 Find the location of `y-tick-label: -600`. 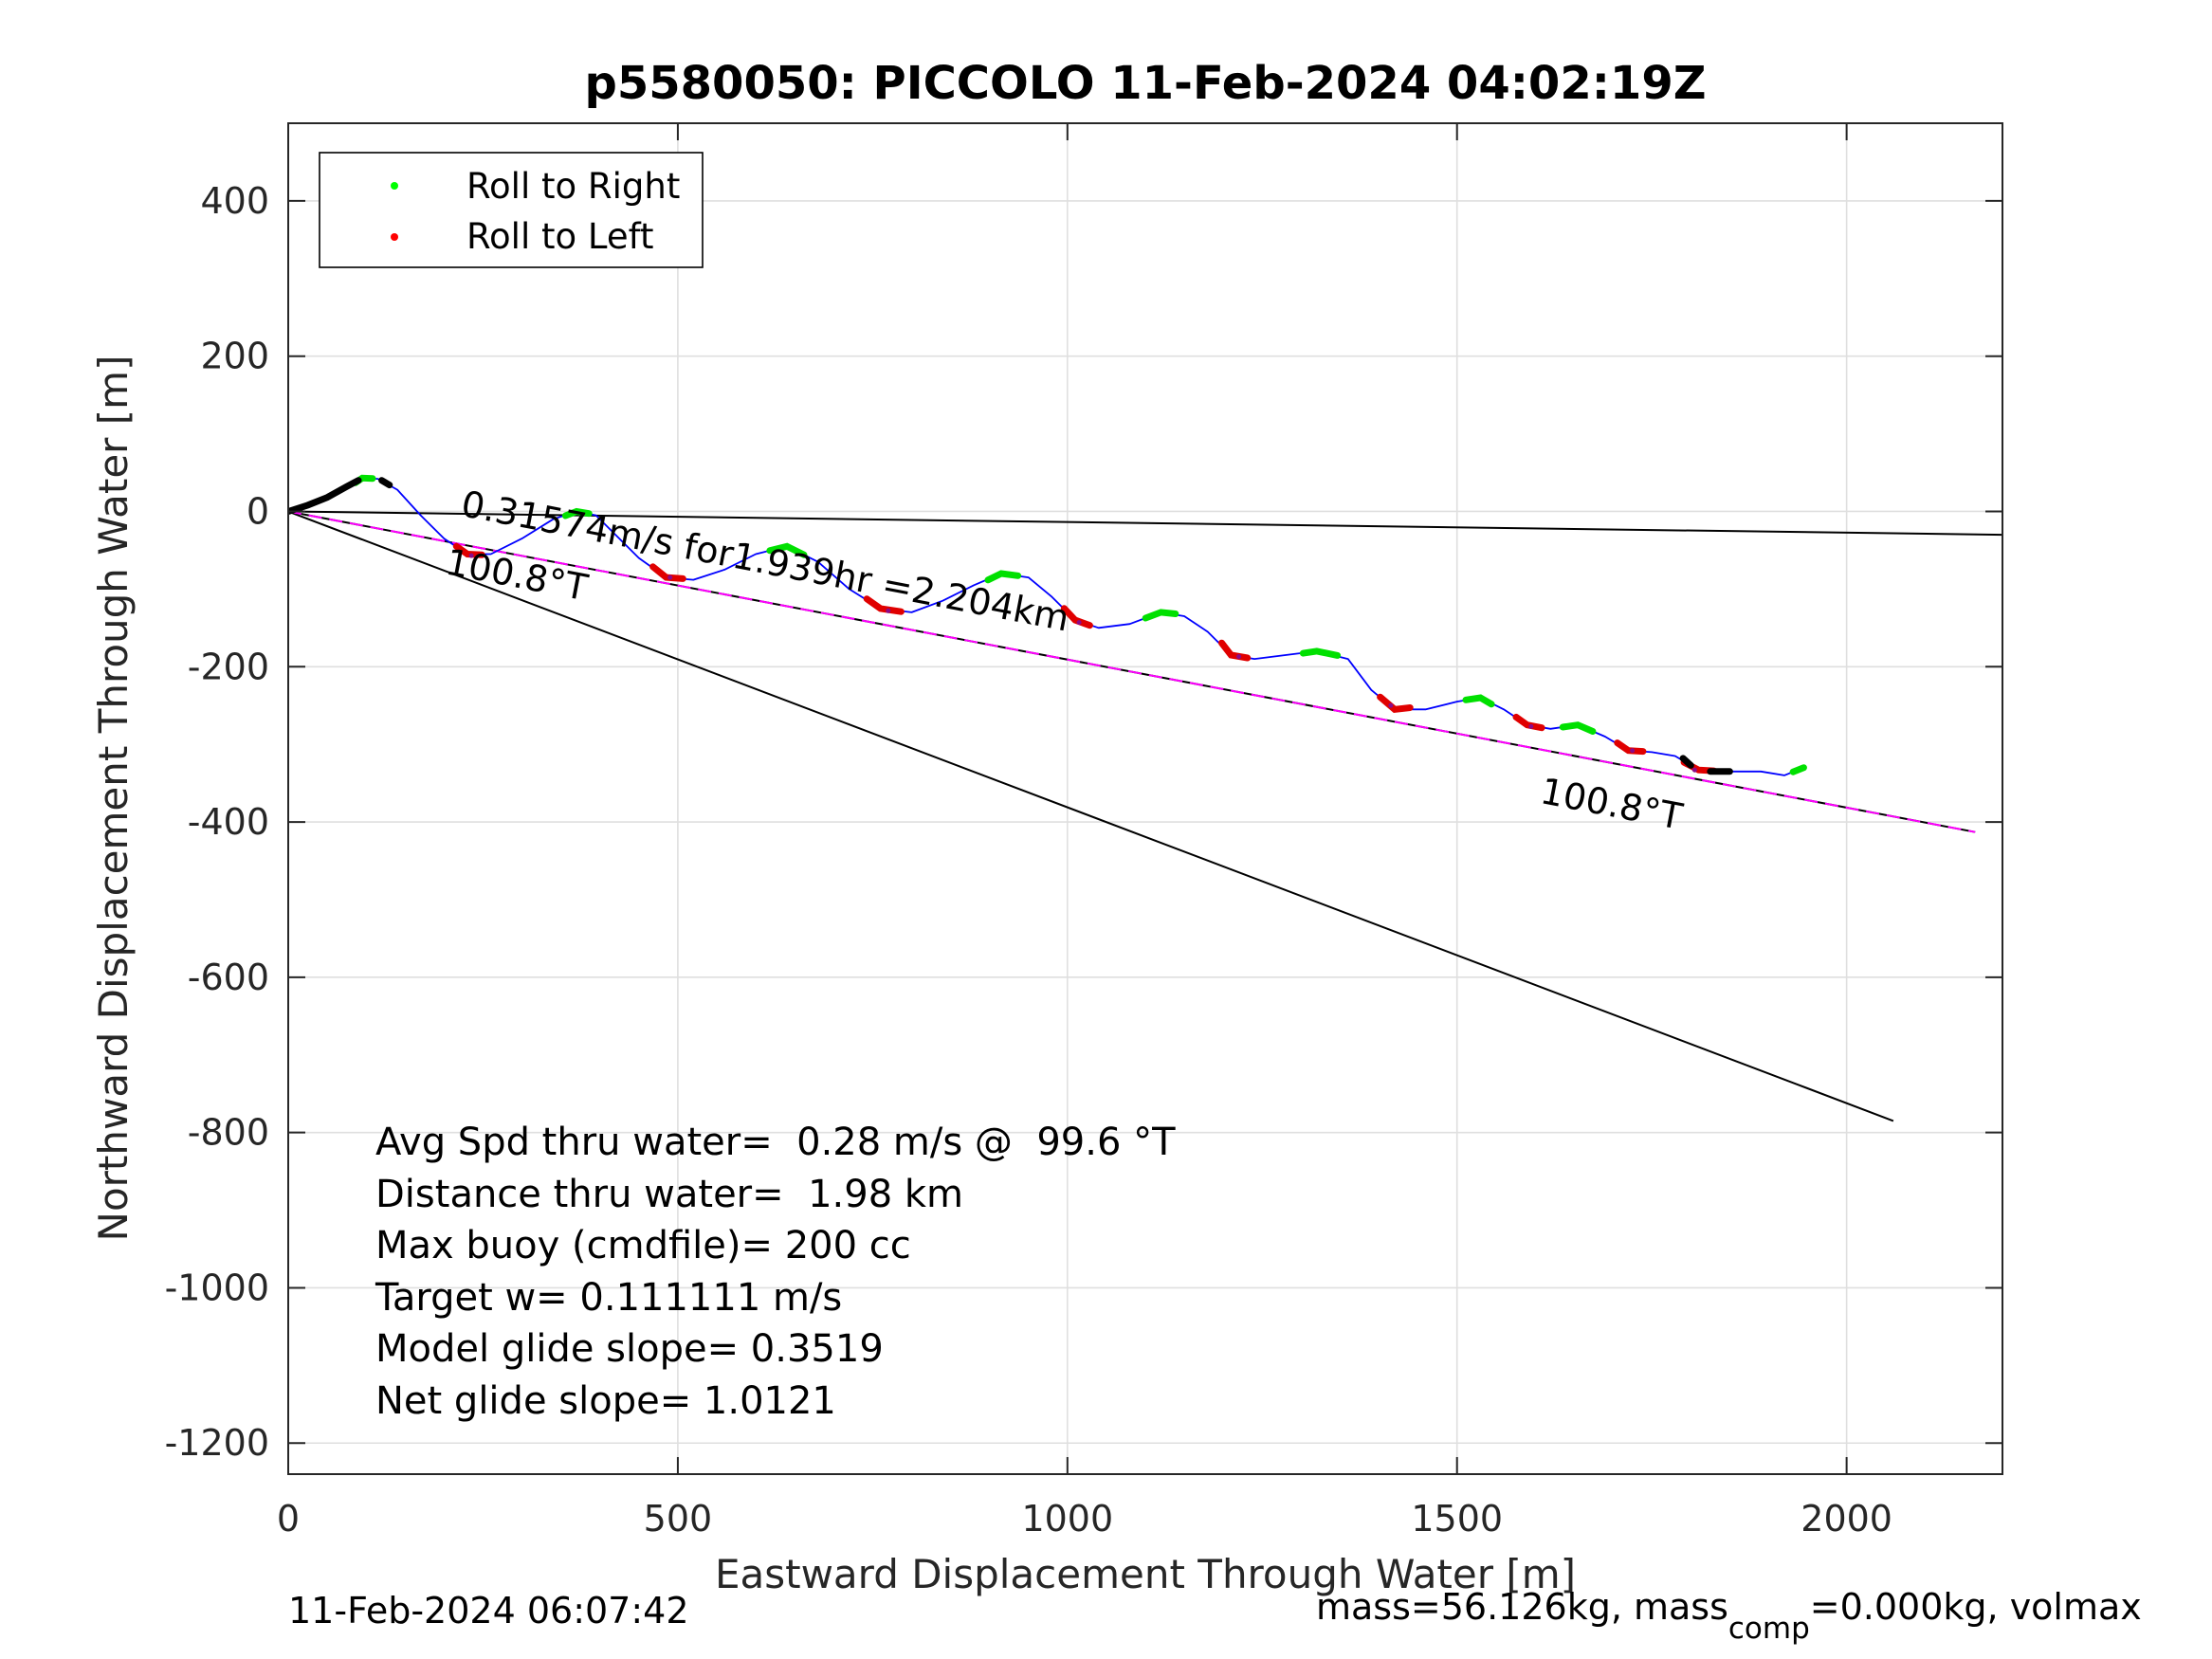

y-tick-label: -600 is located at coordinates (228, 977).